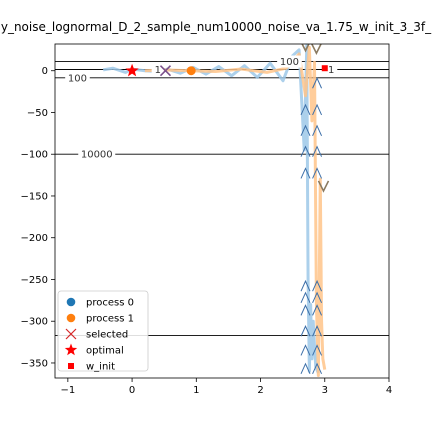 This screenshot has width=432, height=432. What do you see at coordinates (196, 390) in the screenshot?
I see `x-tick-label: 1` at bounding box center [196, 390].